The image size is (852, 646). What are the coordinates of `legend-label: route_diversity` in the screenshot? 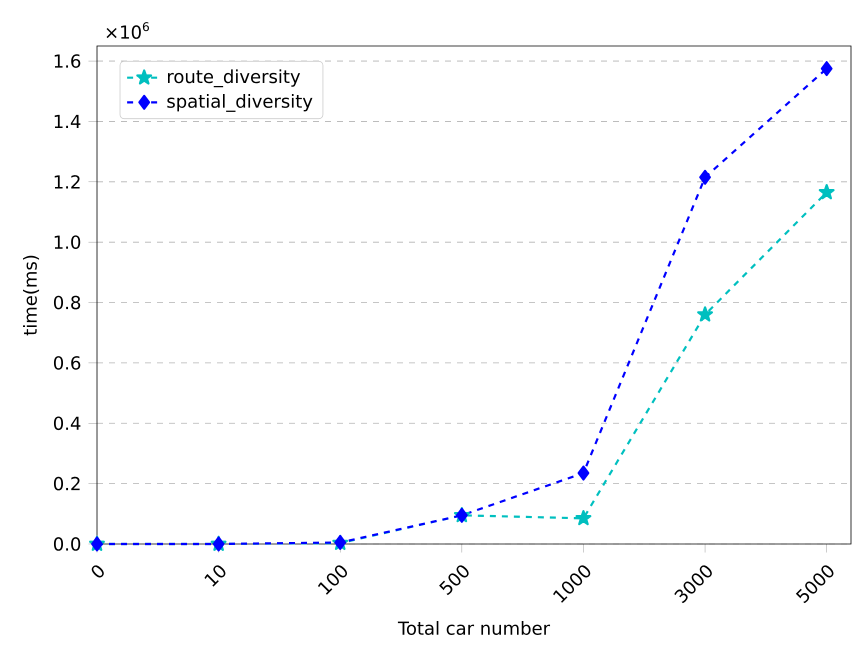 It's located at (234, 78).